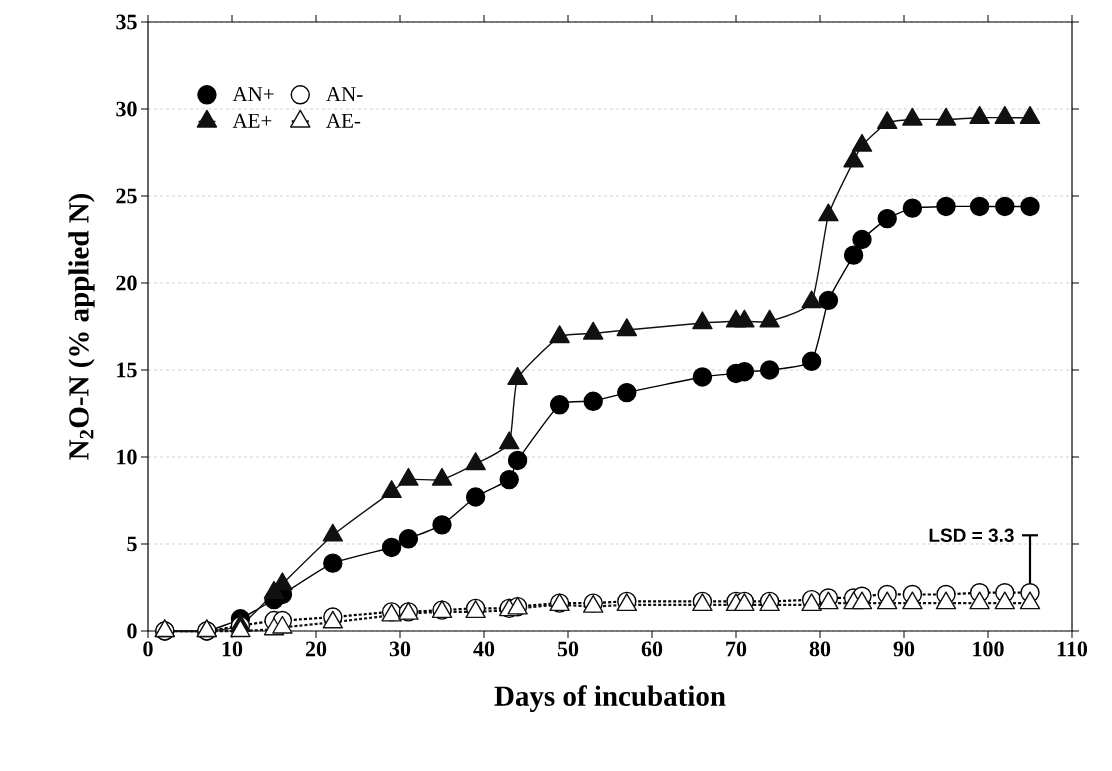 This screenshot has width=1112, height=771. Describe the element at coordinates (344, 94) in the screenshot. I see `legend-label: AN-` at that location.